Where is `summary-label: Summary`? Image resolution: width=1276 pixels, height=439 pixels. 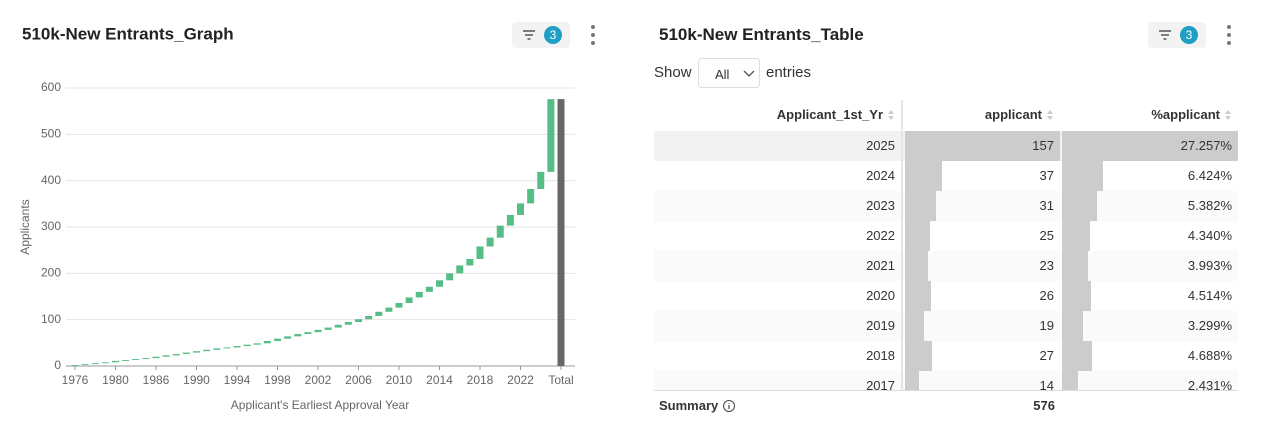 summary-label: Summary is located at coordinates (689, 405).